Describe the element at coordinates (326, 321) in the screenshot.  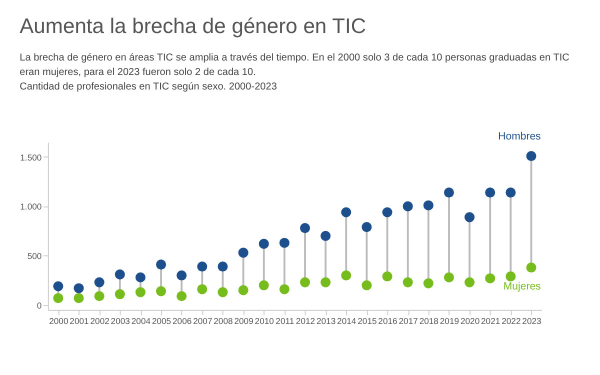
I see `x-tick-label: 2013` at that location.